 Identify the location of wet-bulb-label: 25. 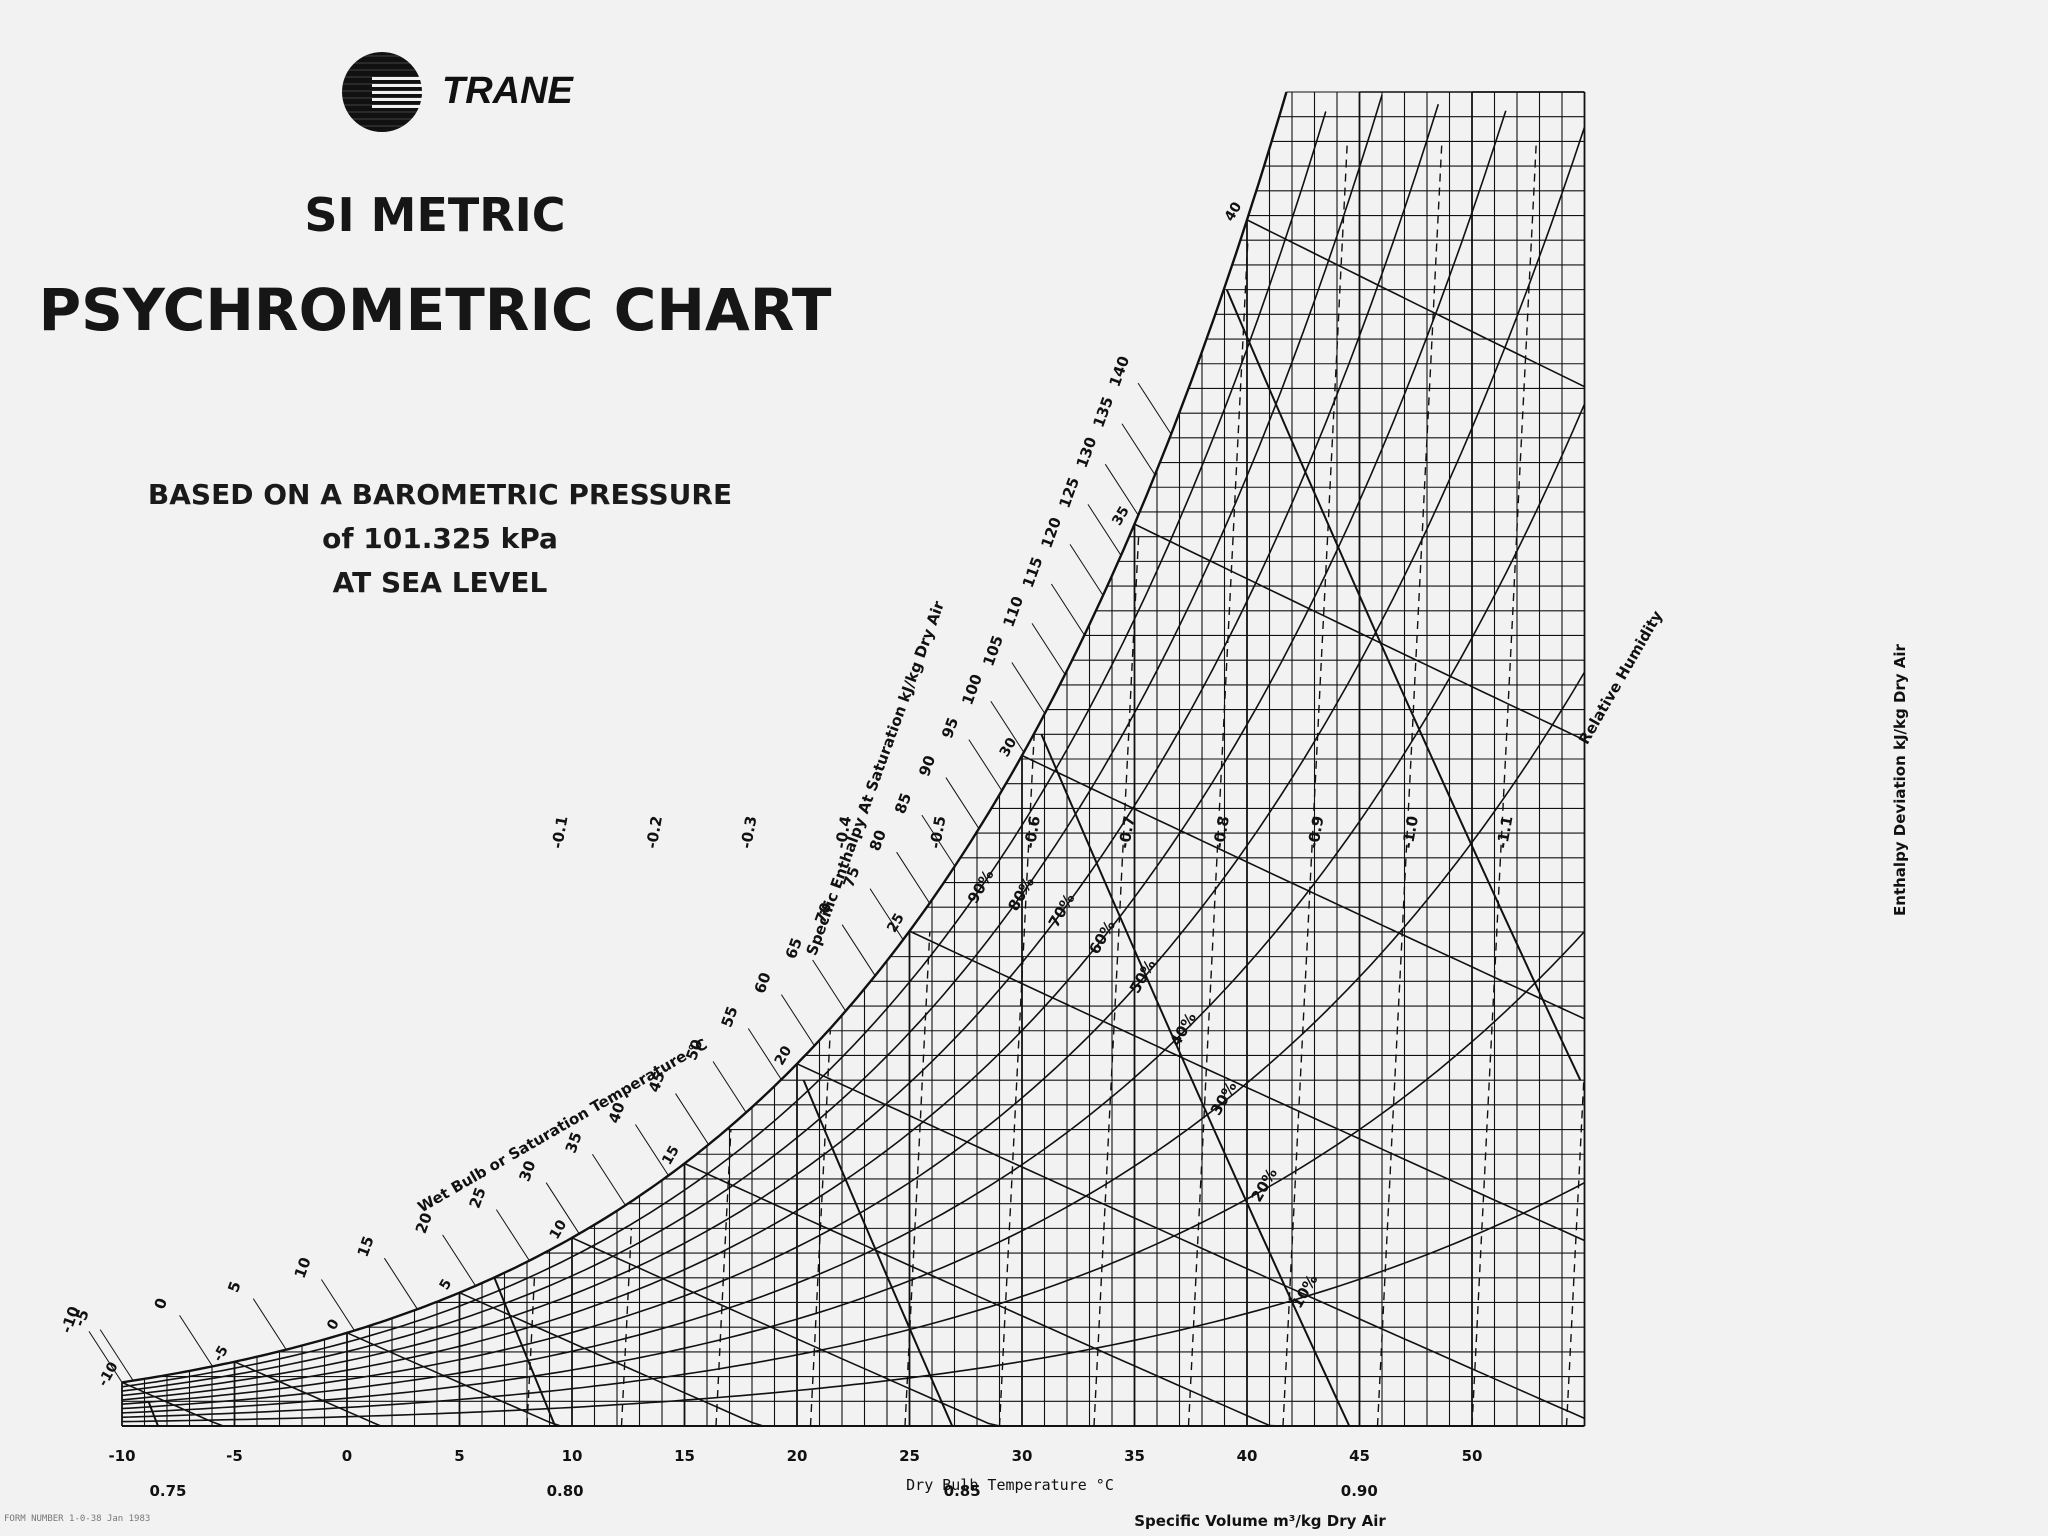
(896, 923).